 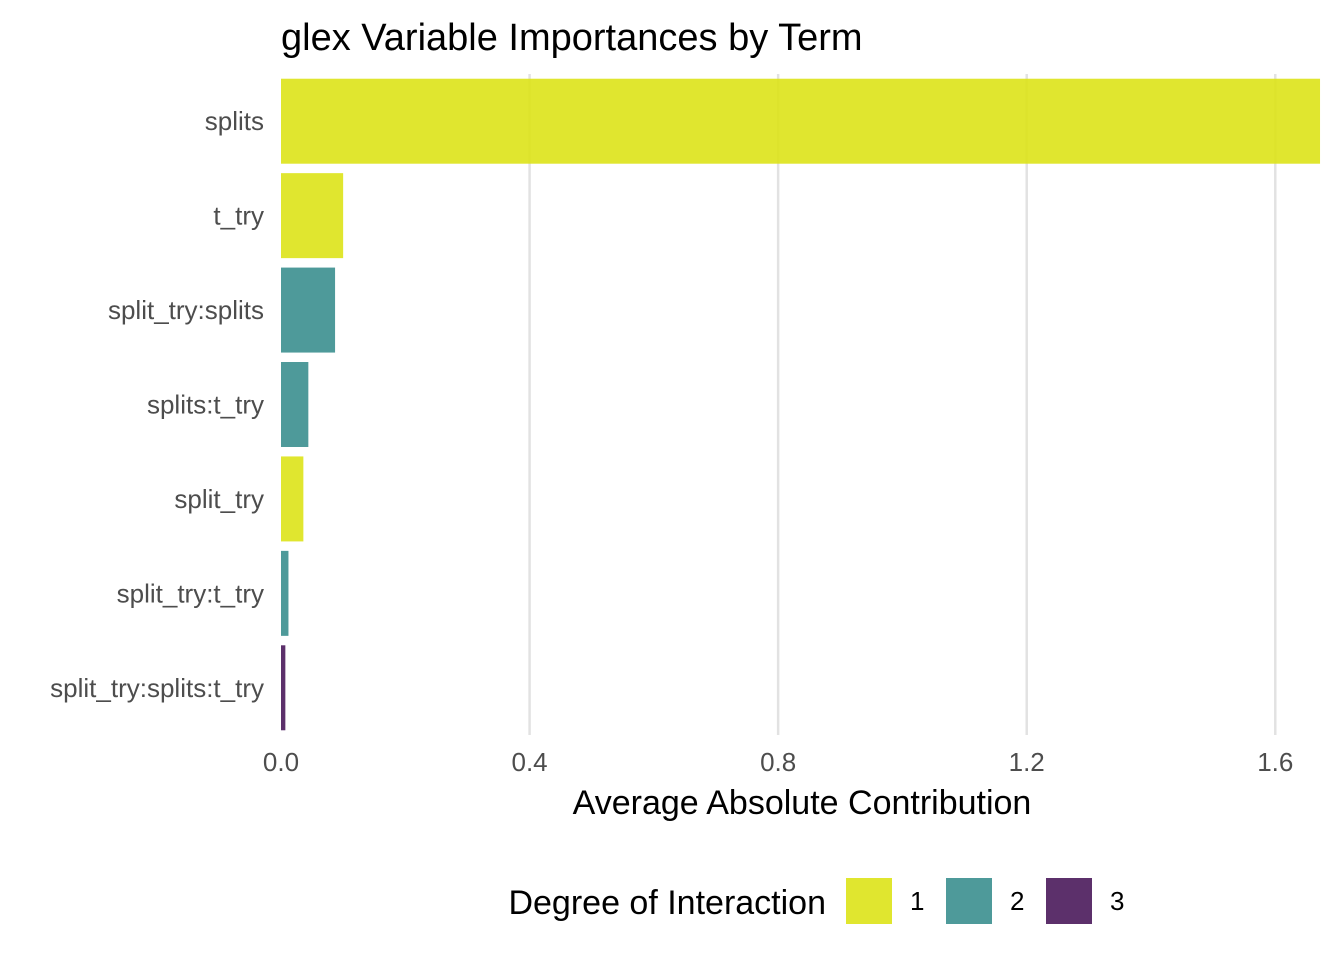 What do you see at coordinates (572, 38) in the screenshot?
I see `chart-title: glex Variable Importances by Term` at bounding box center [572, 38].